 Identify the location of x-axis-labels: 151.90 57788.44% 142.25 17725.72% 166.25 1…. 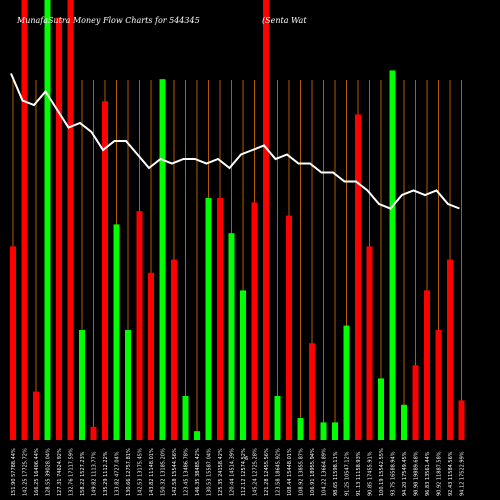
(238, 472).